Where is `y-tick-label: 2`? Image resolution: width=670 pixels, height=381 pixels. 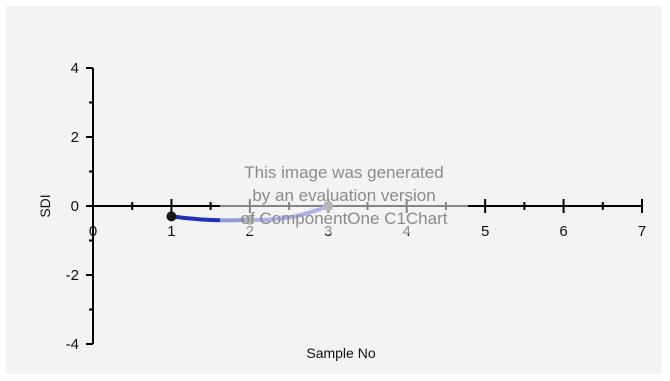 y-tick-label: 2 is located at coordinates (75, 137).